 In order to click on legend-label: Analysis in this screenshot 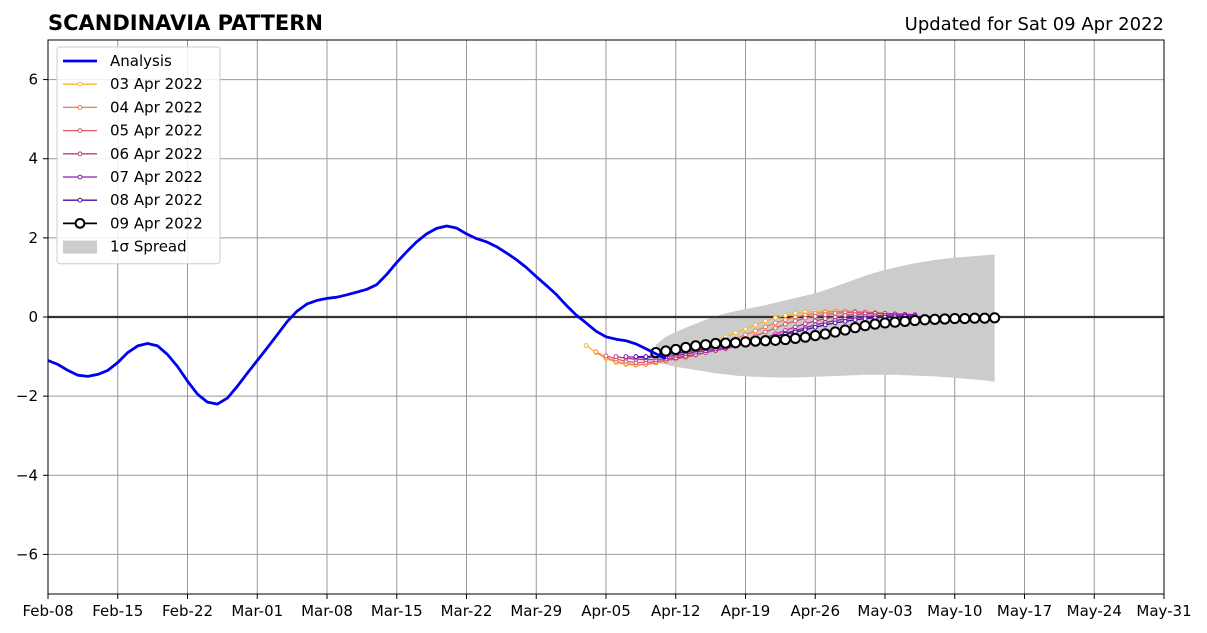, I will do `click(141, 61)`.